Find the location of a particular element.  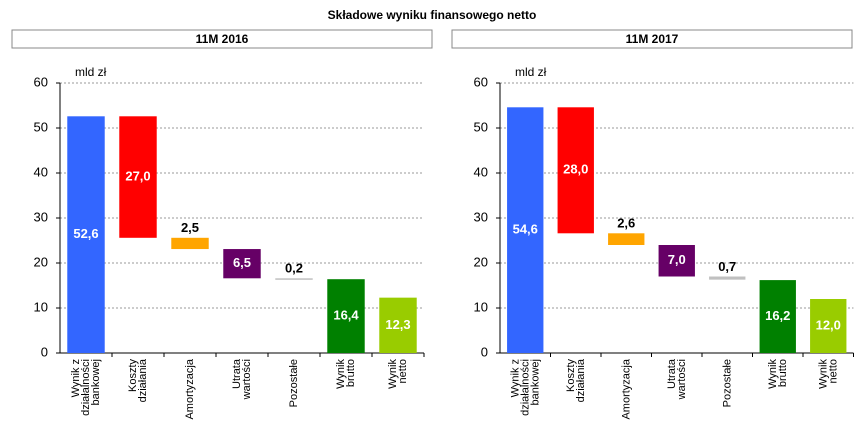

value-label: 6,5 is located at coordinates (242, 262).